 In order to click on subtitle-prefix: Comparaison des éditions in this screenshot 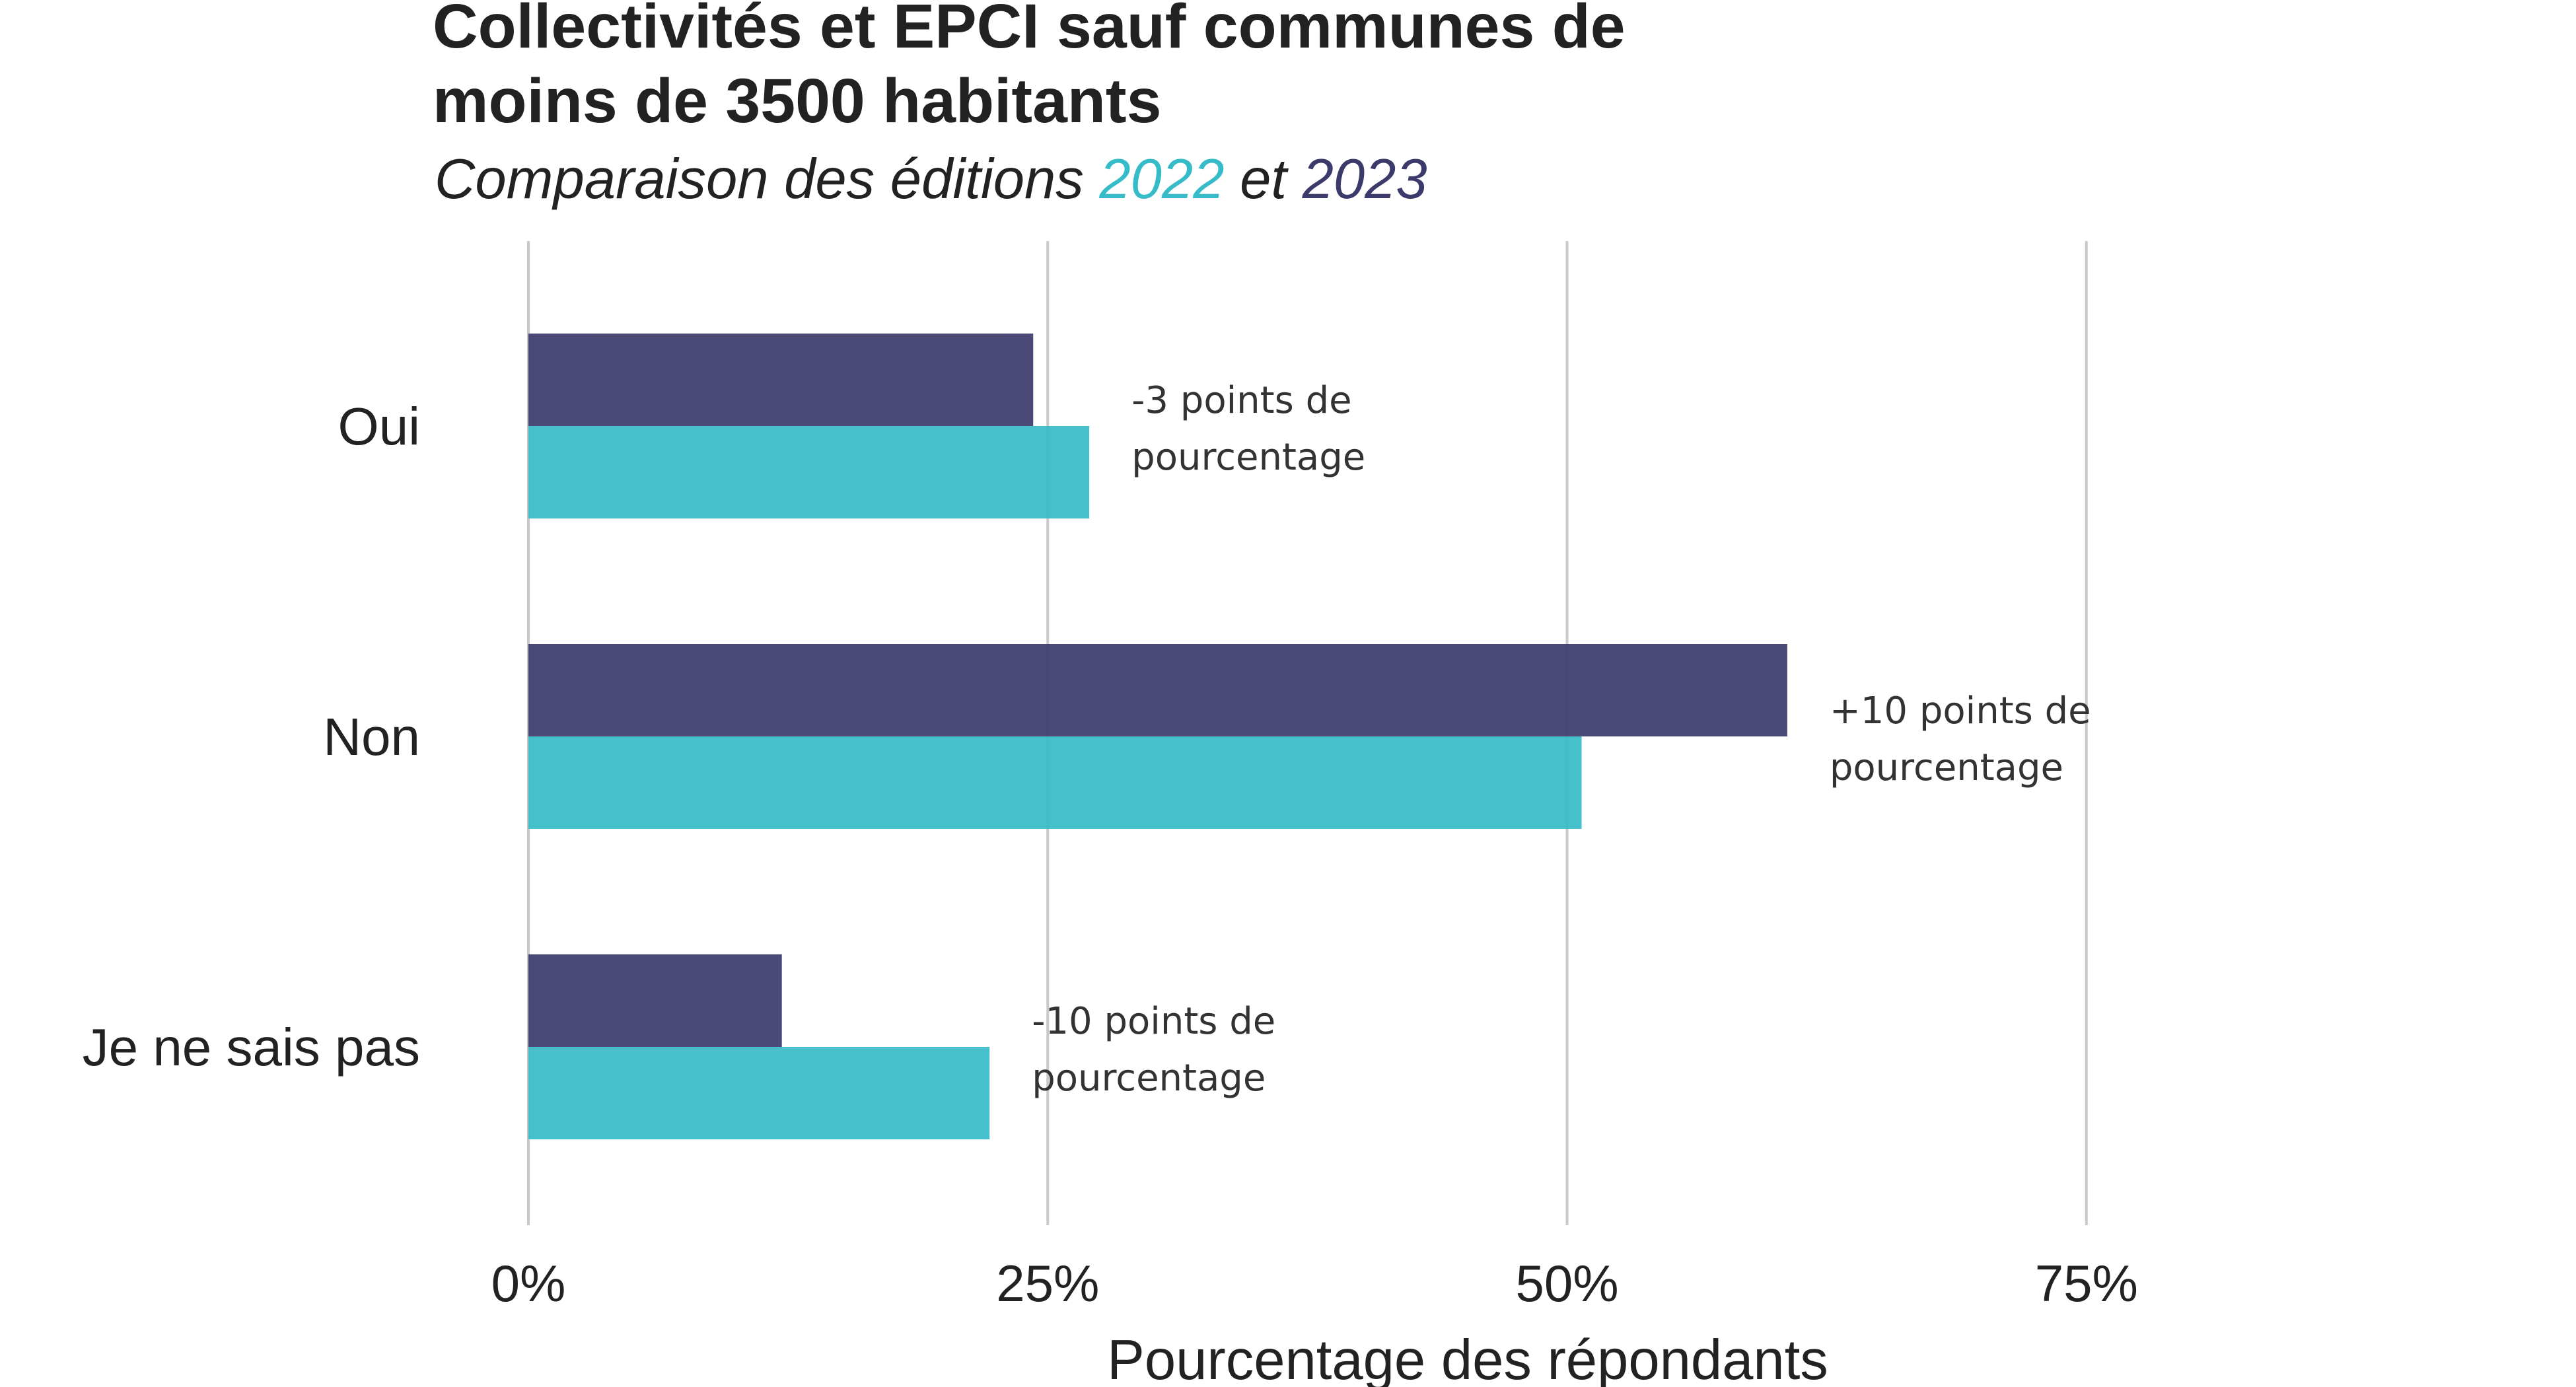, I will do `click(767, 179)`.